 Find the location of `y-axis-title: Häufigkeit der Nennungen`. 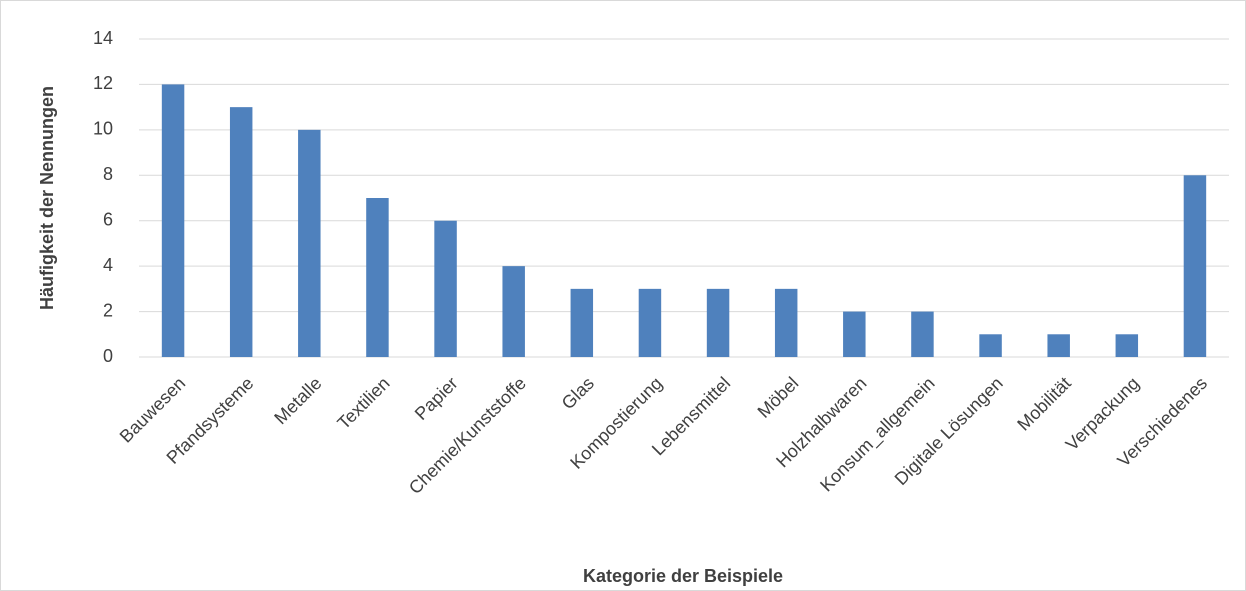

y-axis-title: Häufigkeit der Nennungen is located at coordinates (47, 198).